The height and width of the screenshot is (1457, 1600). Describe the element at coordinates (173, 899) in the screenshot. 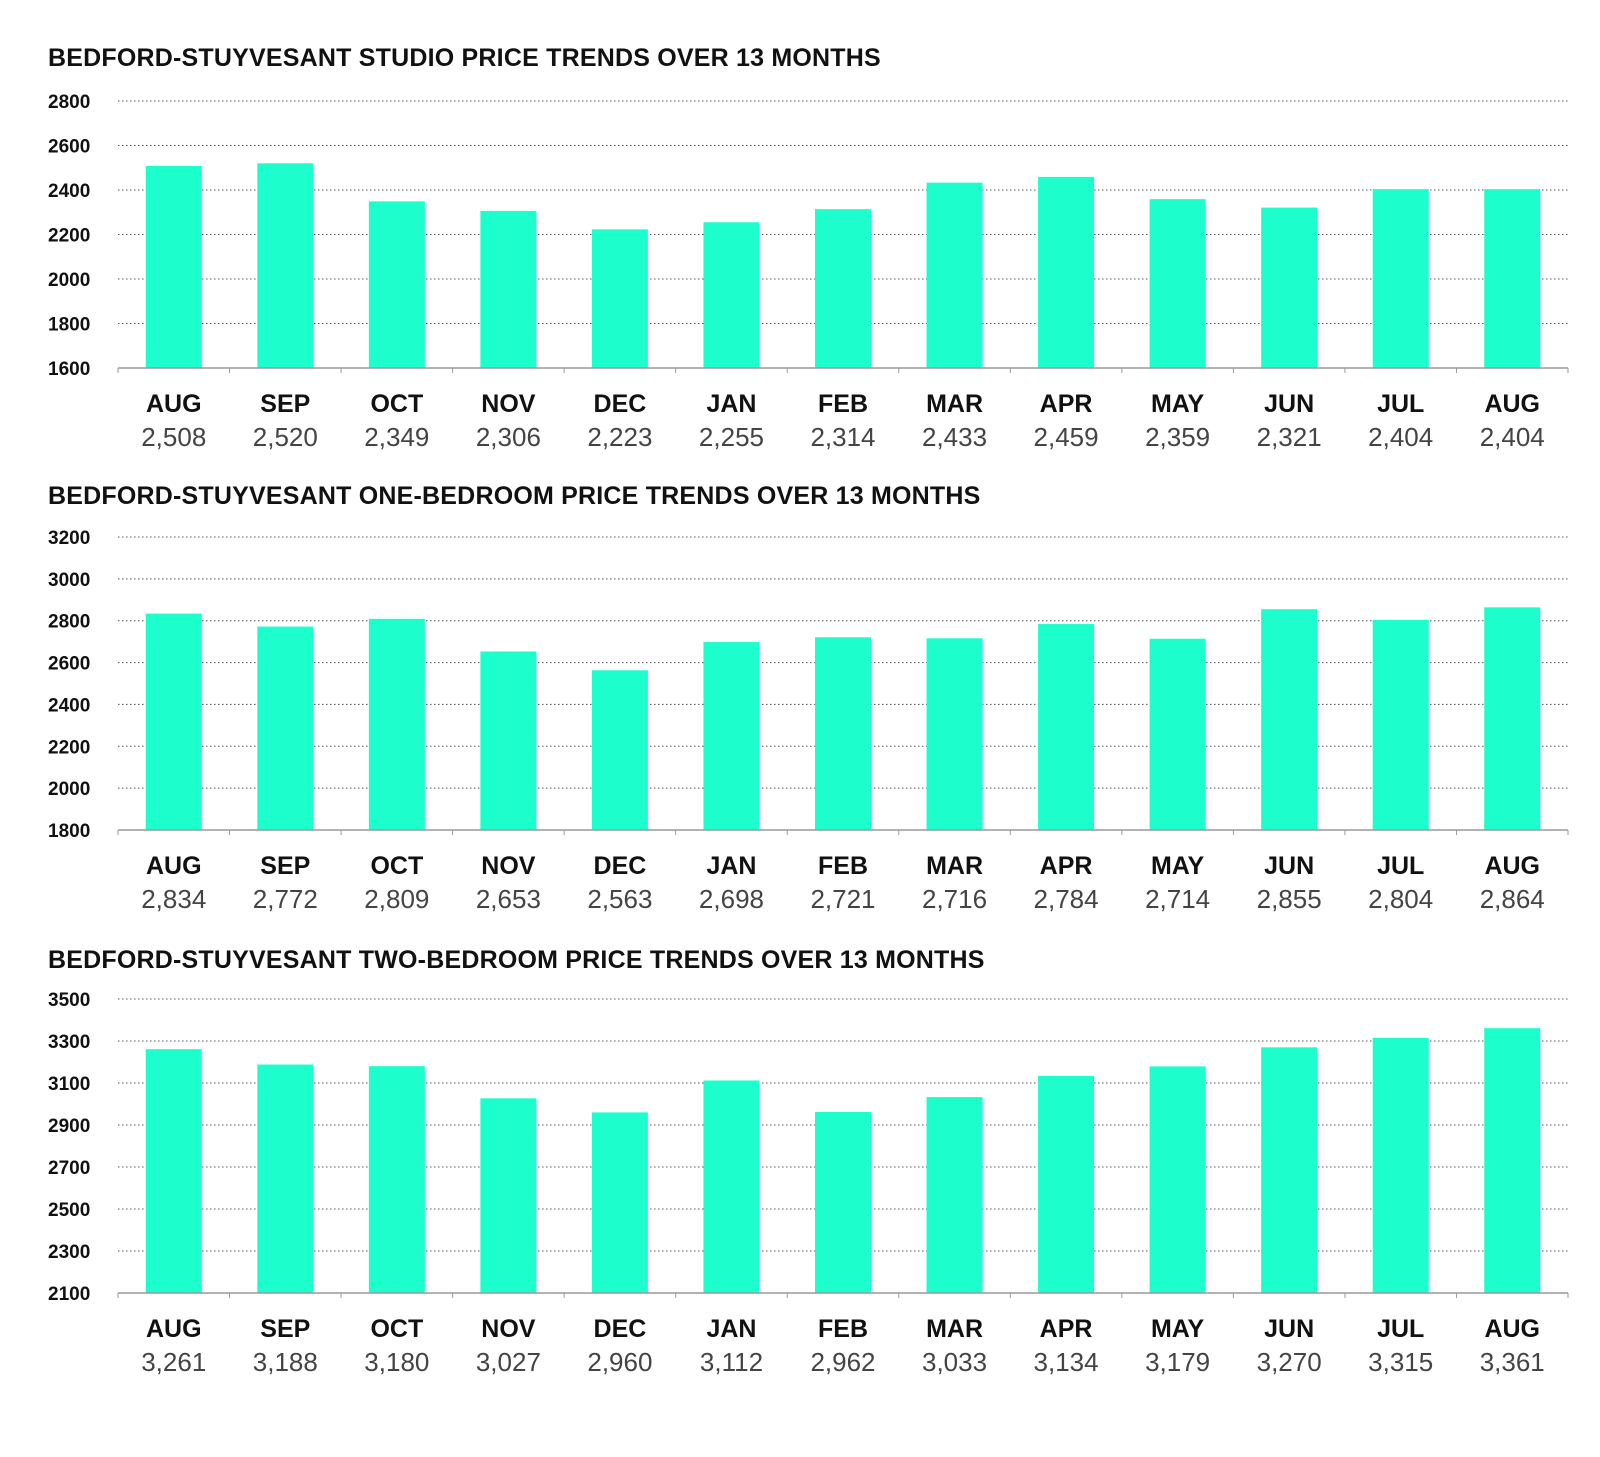

I see `value-label: 2,834` at that location.